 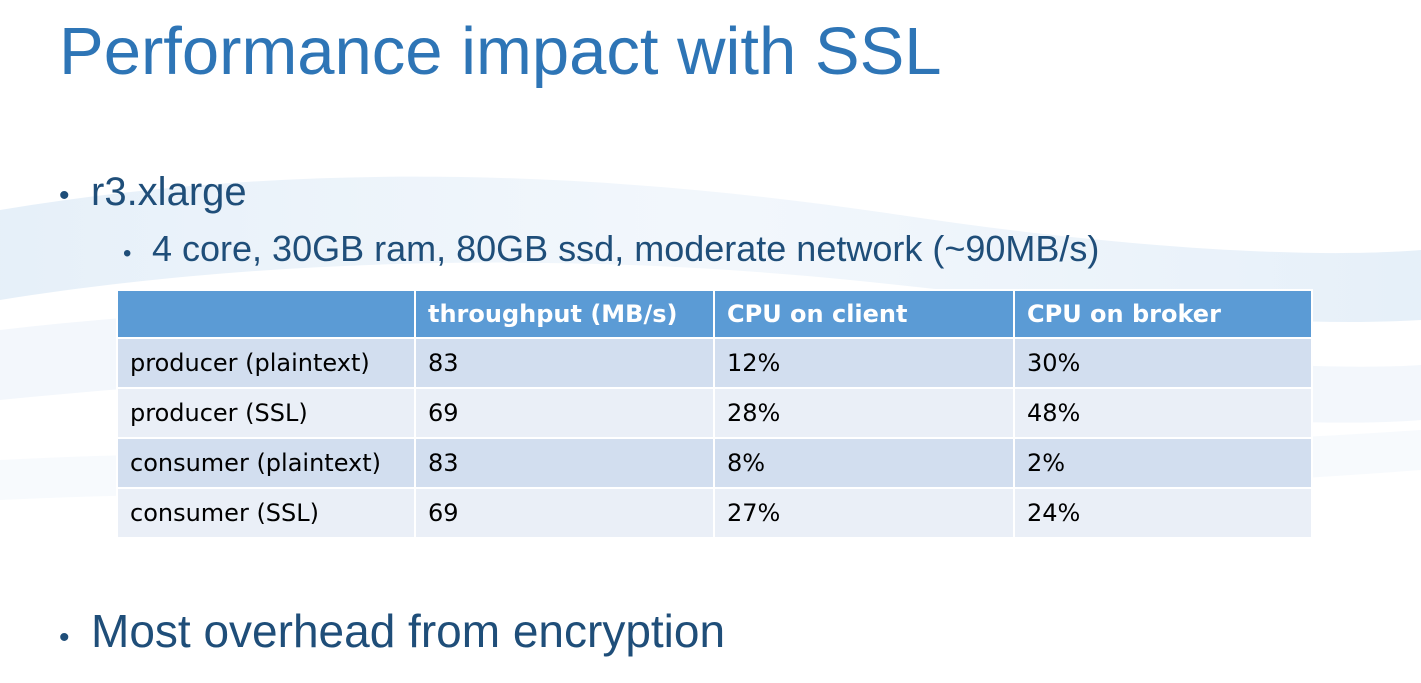 What do you see at coordinates (266, 413) in the screenshot?
I see `table-cell: producer (SSL)` at bounding box center [266, 413].